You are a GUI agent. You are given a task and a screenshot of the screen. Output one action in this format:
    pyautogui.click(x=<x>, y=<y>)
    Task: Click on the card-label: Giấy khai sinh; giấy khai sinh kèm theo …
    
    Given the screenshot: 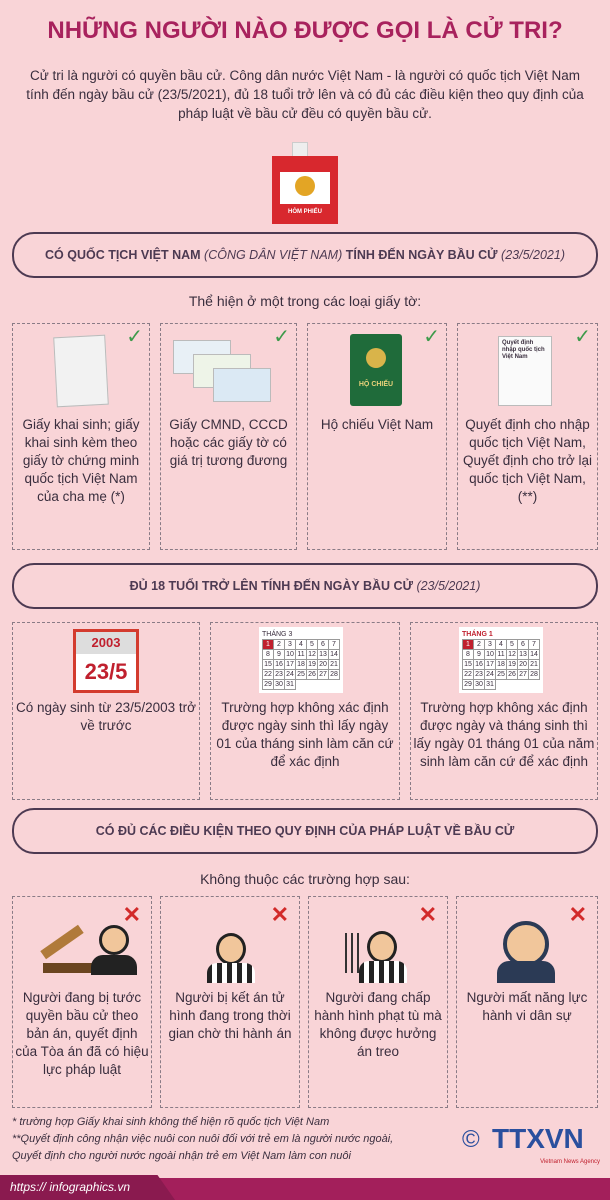 What is the action you would take?
    pyautogui.click(x=81, y=460)
    